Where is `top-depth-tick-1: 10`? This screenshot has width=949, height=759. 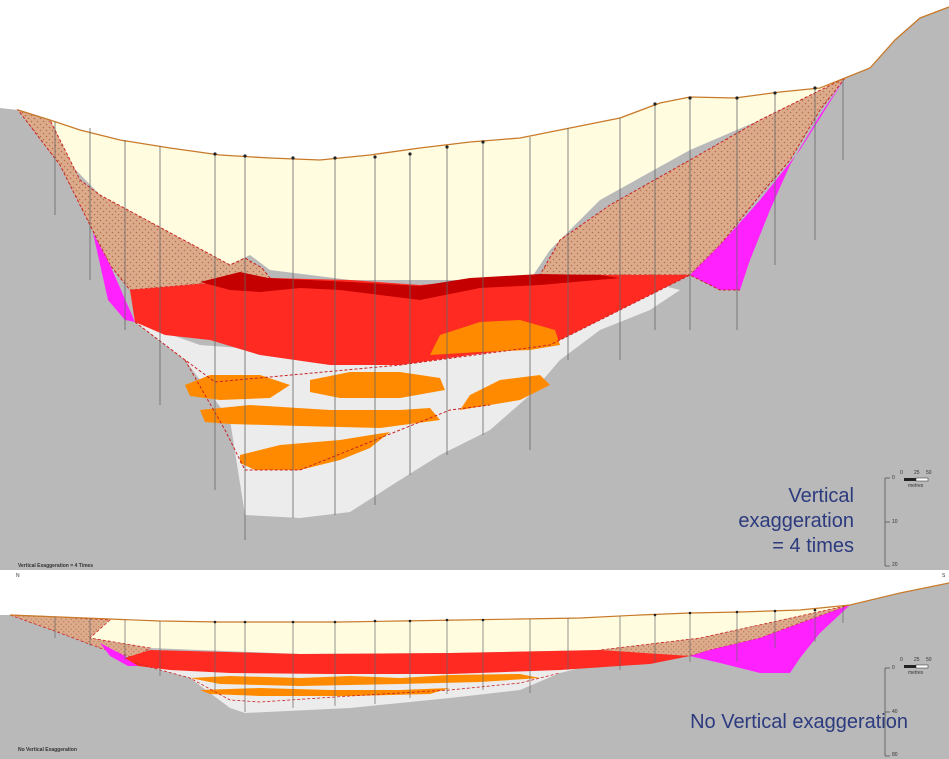
top-depth-tick-1: 10 is located at coordinates (895, 522).